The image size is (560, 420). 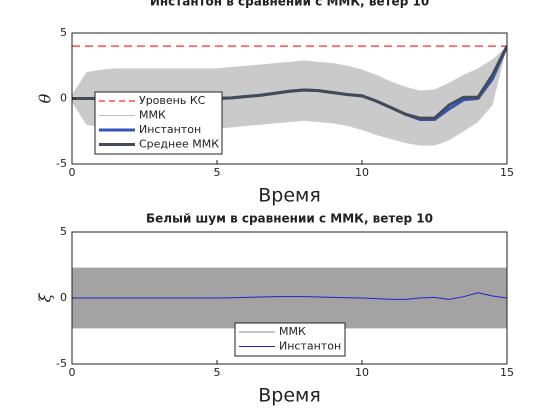 I want to click on mc-band, so click(x=289, y=298).